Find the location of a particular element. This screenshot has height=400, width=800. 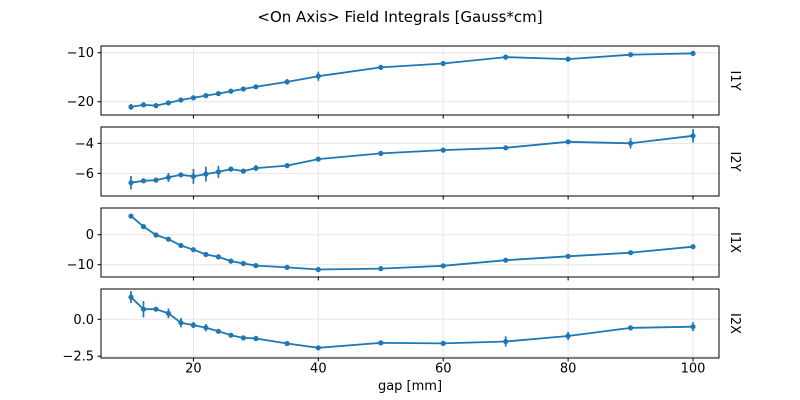

y-tick-label: 0.0 is located at coordinates (83, 320).